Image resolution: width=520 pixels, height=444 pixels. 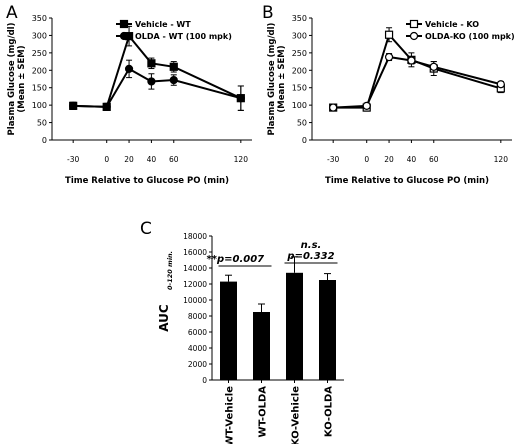 What do you see at coordinates (39, 53) in the screenshot?
I see `panel-a-y-tick-label: 250` at bounding box center [39, 53].